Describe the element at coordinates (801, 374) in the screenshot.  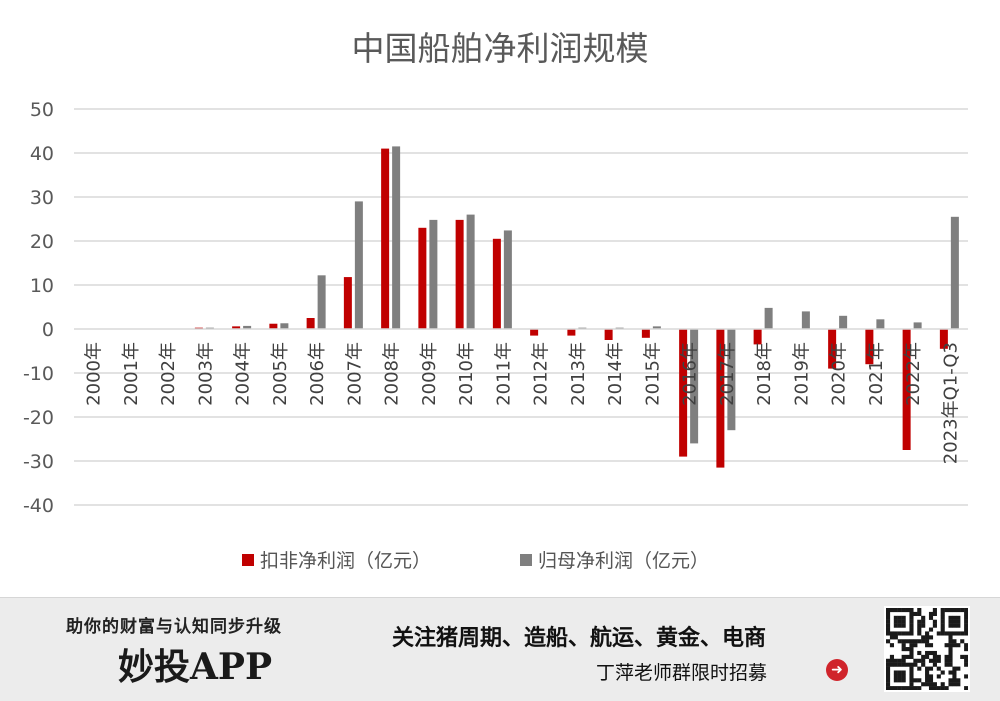
I see `x-tick-label: 2019年` at that location.